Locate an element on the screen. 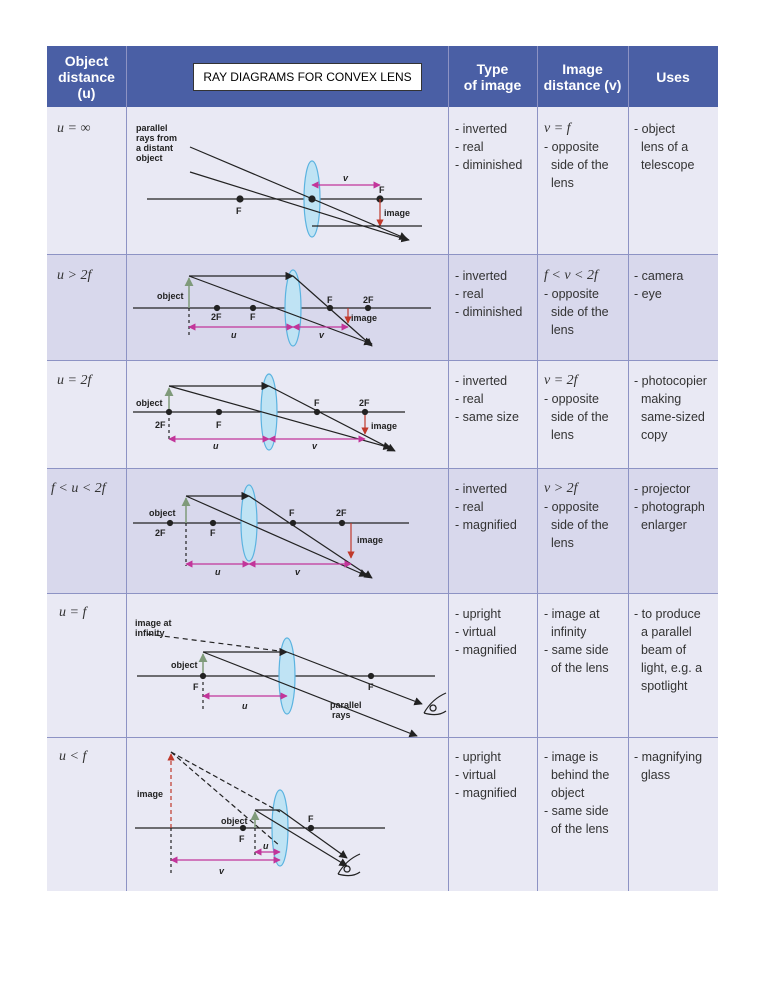 Image resolution: width=768 pixels, height=994 pixels. condition-u-equals-2f: u = 2f is located at coordinates (74, 380).